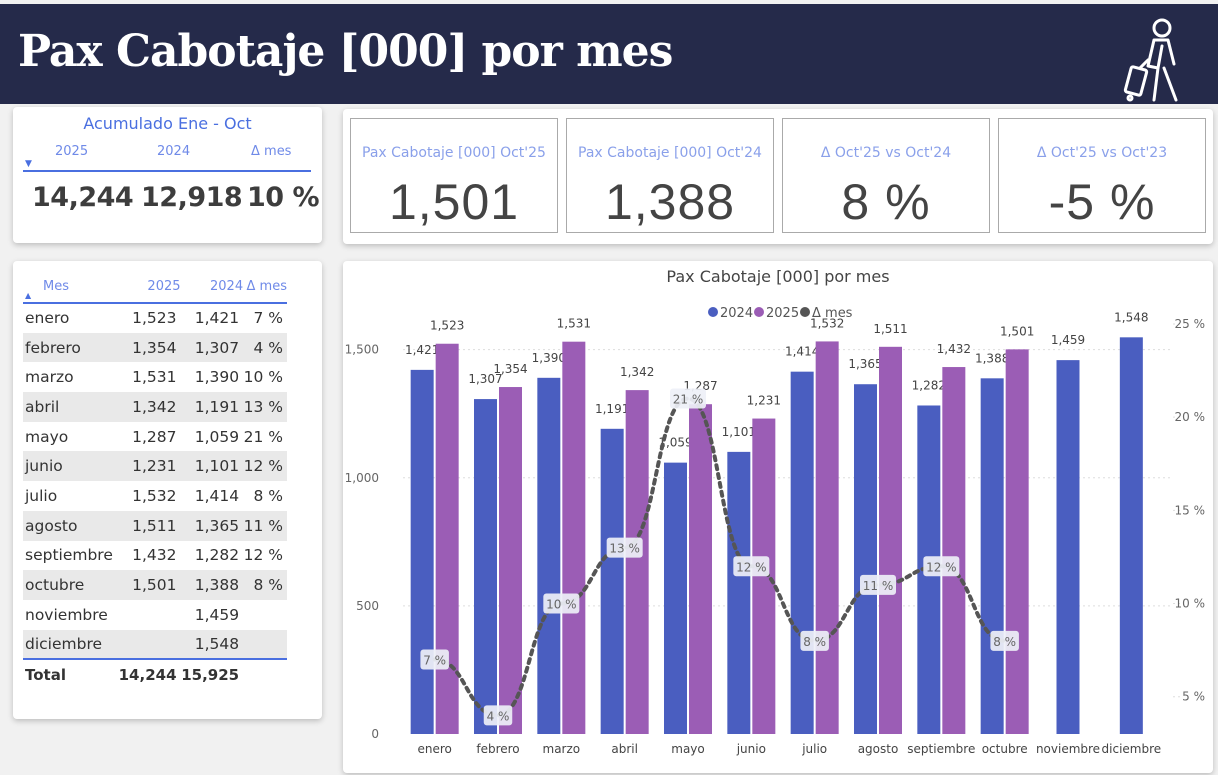  What do you see at coordinates (688, 400) in the screenshot?
I see `delta-label: 21 %` at bounding box center [688, 400].